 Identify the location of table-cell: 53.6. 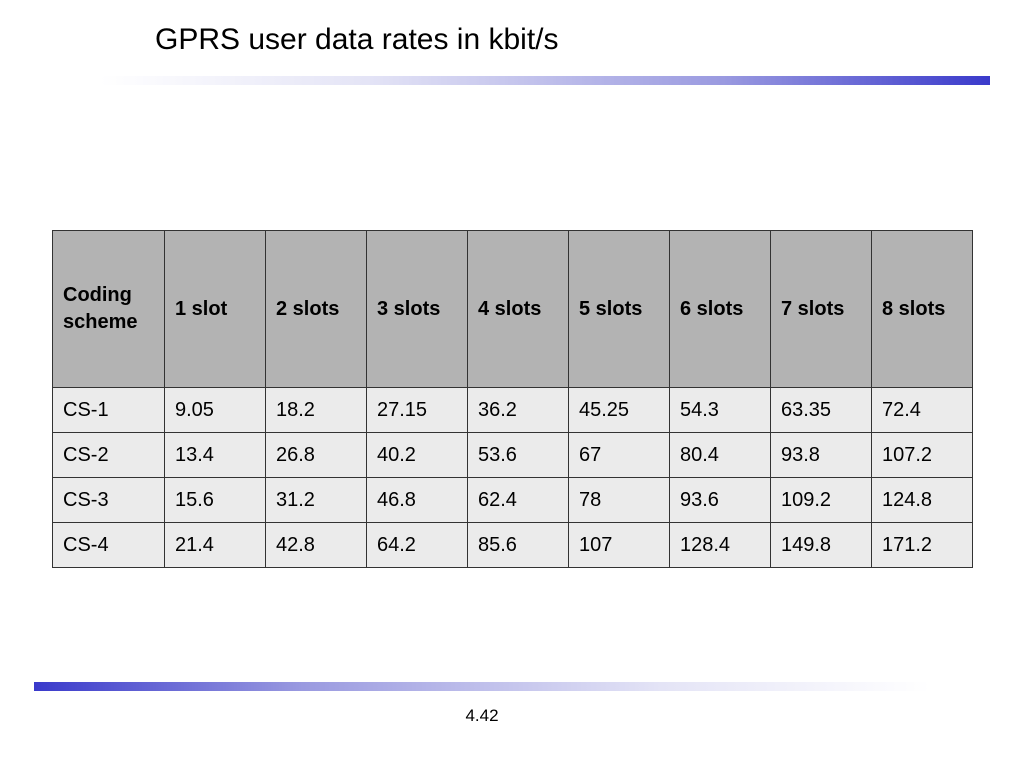
(518, 455).